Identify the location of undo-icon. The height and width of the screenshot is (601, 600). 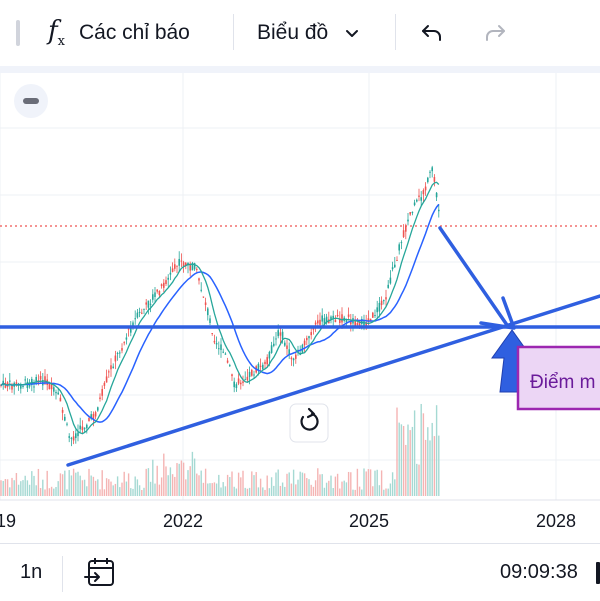
(432, 33).